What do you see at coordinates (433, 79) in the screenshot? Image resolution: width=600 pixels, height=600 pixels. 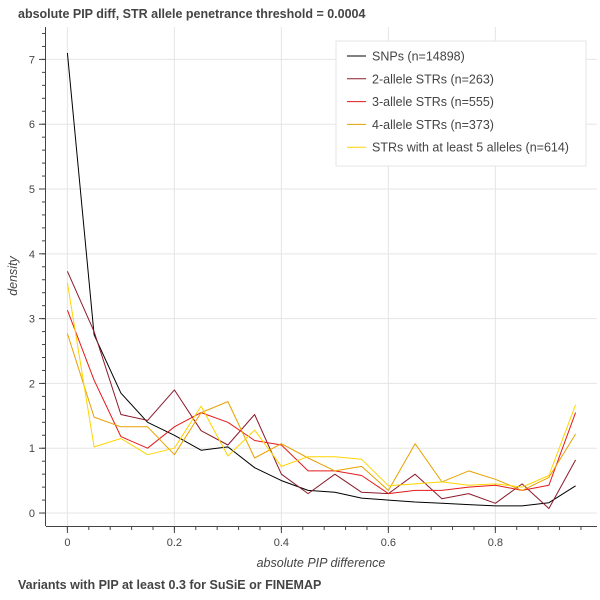 I see `legend-label-1: 2-allele STRs (n=263)` at bounding box center [433, 79].